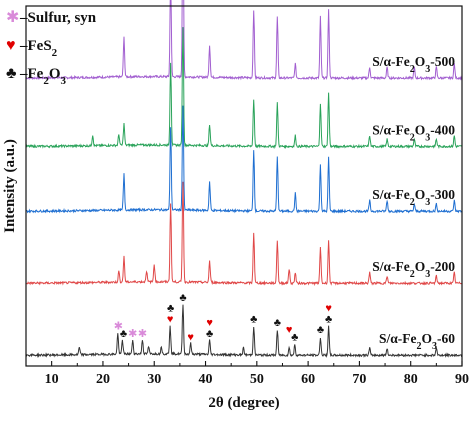  What do you see at coordinates (413, 132) in the screenshot?
I see `series-label: S/α-Fe2O3-400` at bounding box center [413, 132].